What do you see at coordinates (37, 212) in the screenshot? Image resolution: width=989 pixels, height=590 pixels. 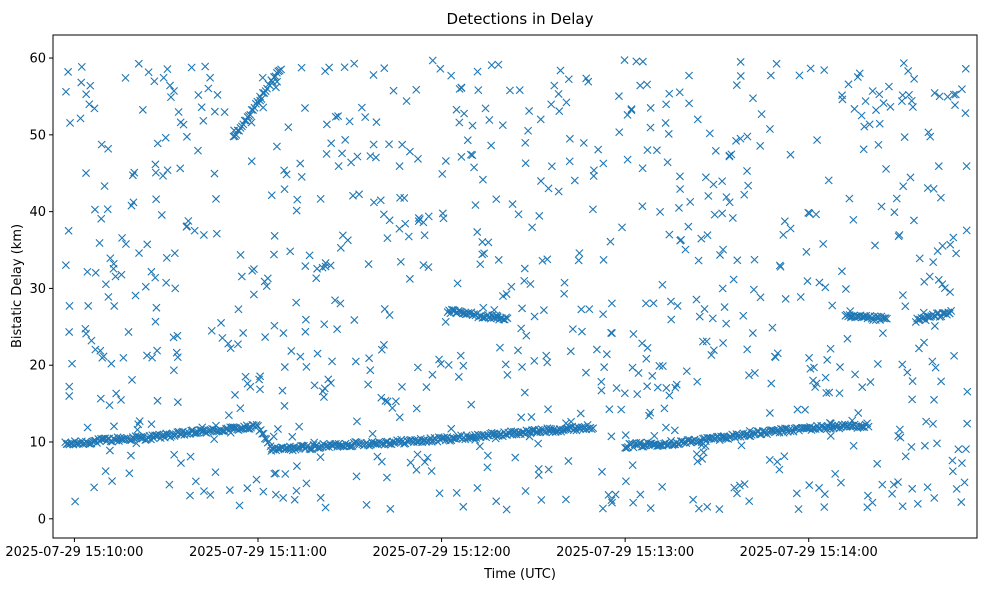 I see `y-tick-label: 40` at bounding box center [37, 212].